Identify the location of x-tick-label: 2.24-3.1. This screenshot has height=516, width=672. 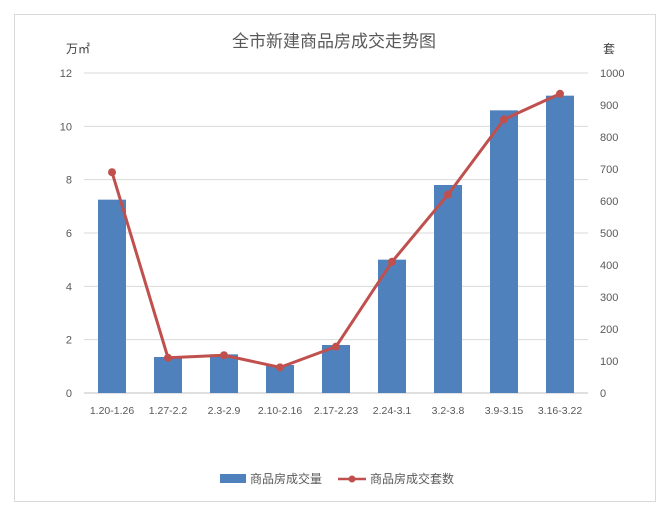
(392, 411).